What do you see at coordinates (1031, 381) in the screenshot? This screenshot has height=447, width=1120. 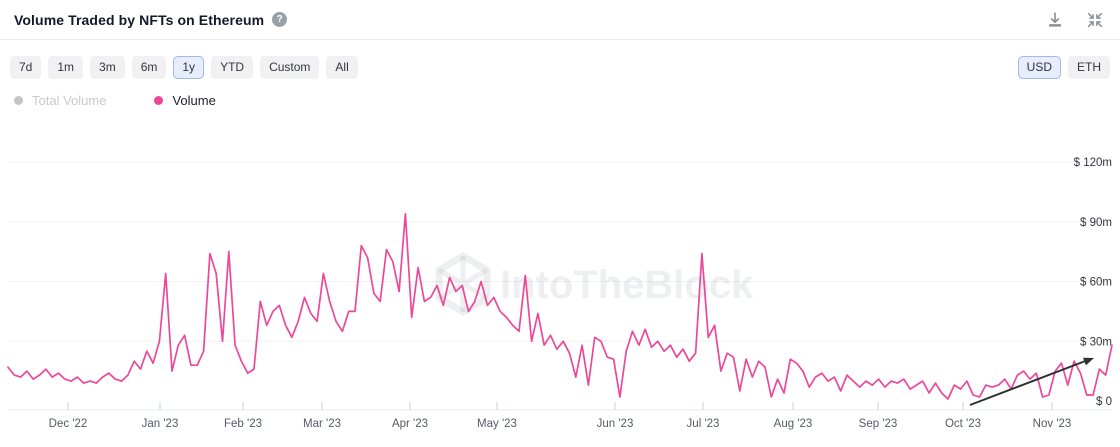 I see `trend-arrow-annotation` at bounding box center [1031, 381].